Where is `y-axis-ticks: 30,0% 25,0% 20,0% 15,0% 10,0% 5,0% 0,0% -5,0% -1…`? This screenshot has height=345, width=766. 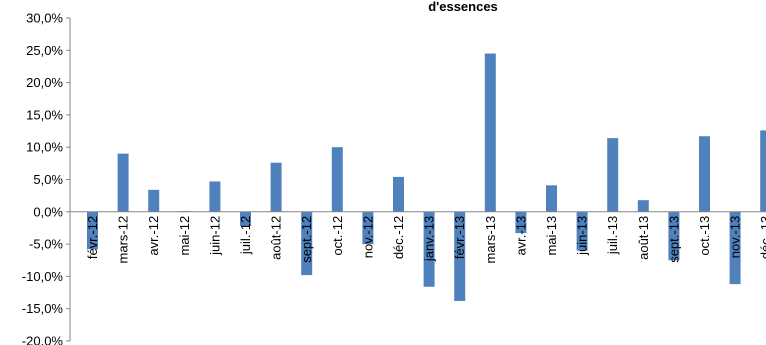
y-axis-ticks: 30,0% 25,0% 20,0% 15,0% 10,0% 5,0% 0,0% -5,0% -1… is located at coordinates (46, 178).